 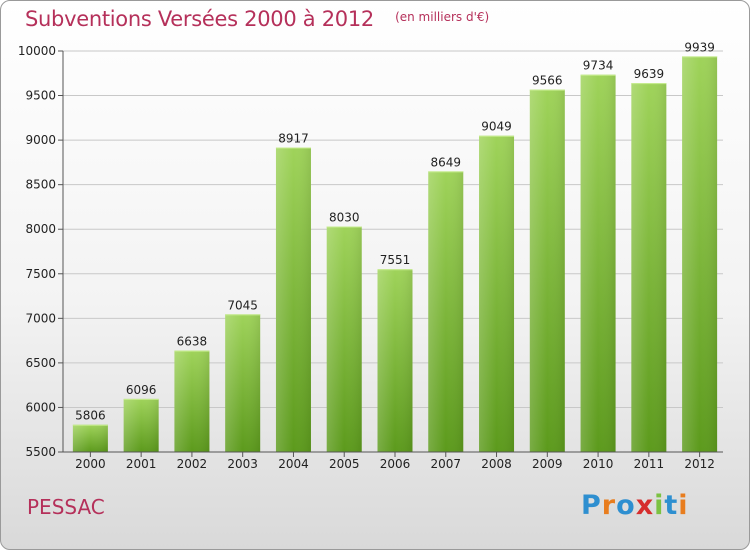 I want to click on y-tick-label: 10000, so click(x=37, y=51).